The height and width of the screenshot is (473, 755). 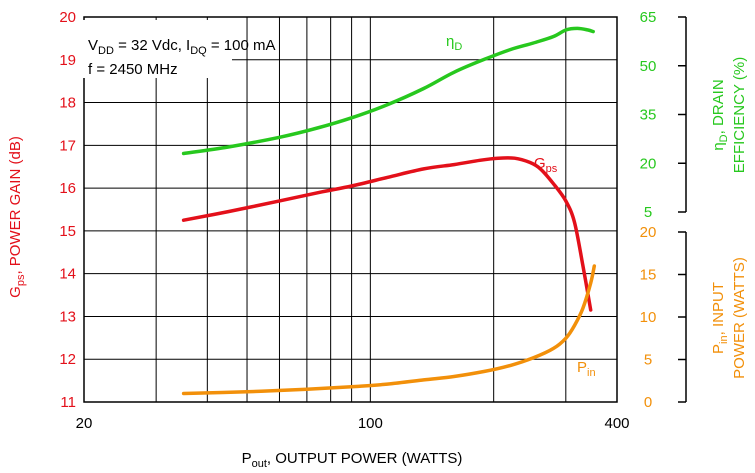 What do you see at coordinates (739, 318) in the screenshot?
I see `right-lower-axis-title-2: POWER (WATTS)` at bounding box center [739, 318].